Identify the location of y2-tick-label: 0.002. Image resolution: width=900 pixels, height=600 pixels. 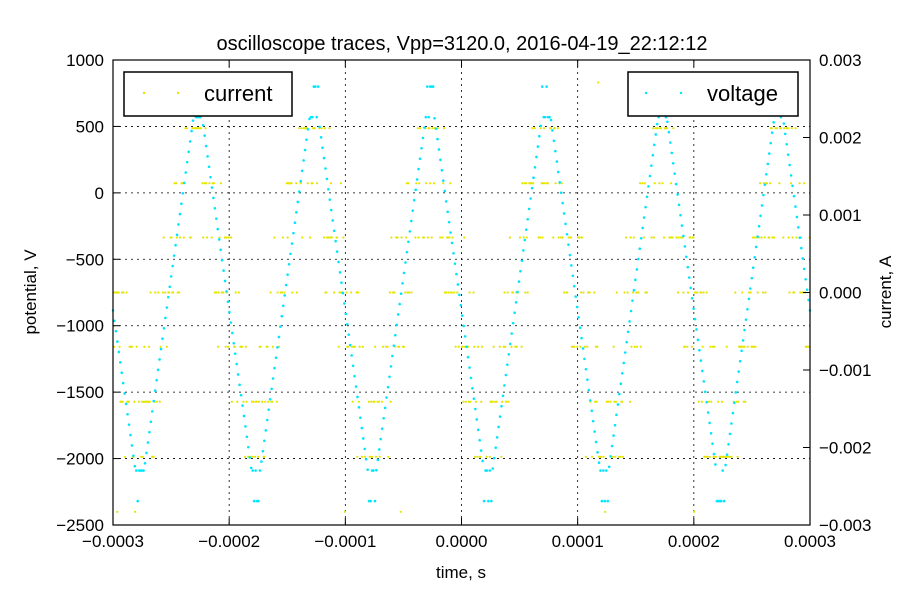
(840, 138).